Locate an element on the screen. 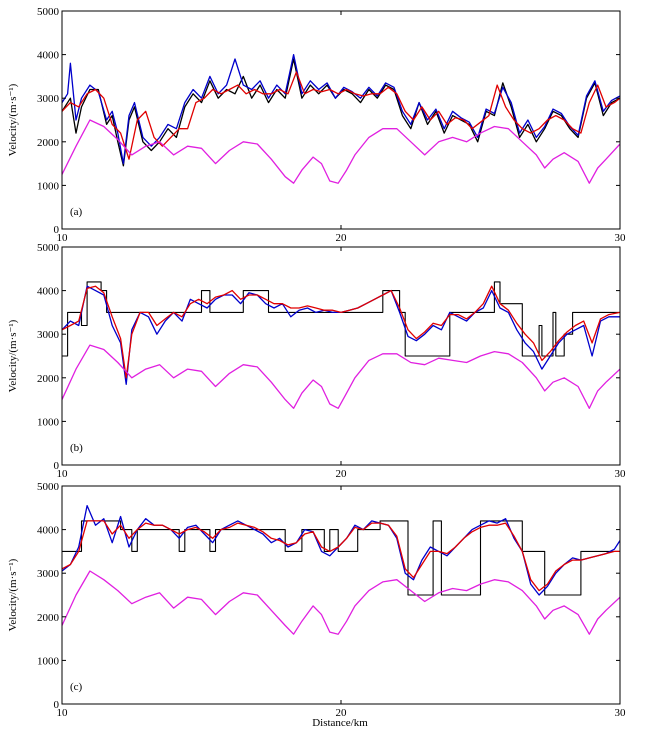  panel-label: (b) is located at coordinates (76, 448).